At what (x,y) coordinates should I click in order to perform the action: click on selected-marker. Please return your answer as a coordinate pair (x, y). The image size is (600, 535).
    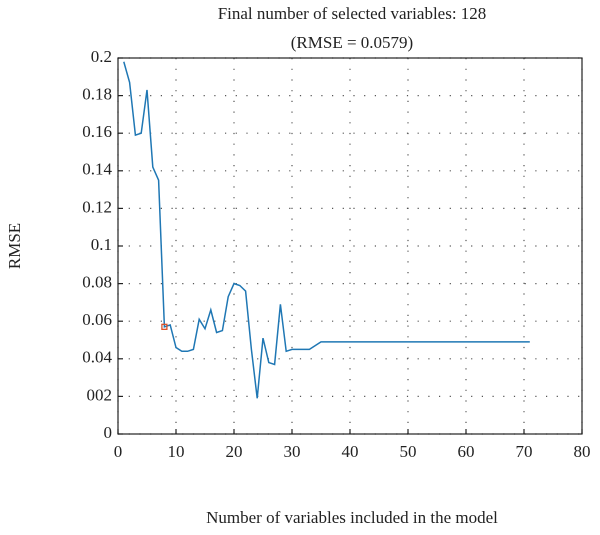
    Looking at the image, I should click on (164, 326).